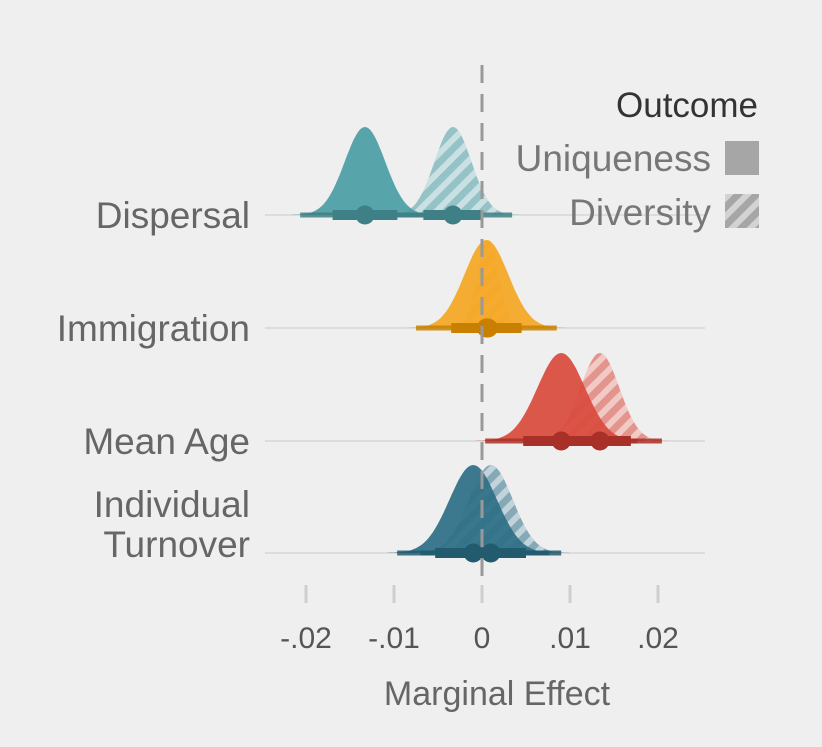 The width and height of the screenshot is (822, 747). I want to click on ridge-row-immigration, so click(485, 289).